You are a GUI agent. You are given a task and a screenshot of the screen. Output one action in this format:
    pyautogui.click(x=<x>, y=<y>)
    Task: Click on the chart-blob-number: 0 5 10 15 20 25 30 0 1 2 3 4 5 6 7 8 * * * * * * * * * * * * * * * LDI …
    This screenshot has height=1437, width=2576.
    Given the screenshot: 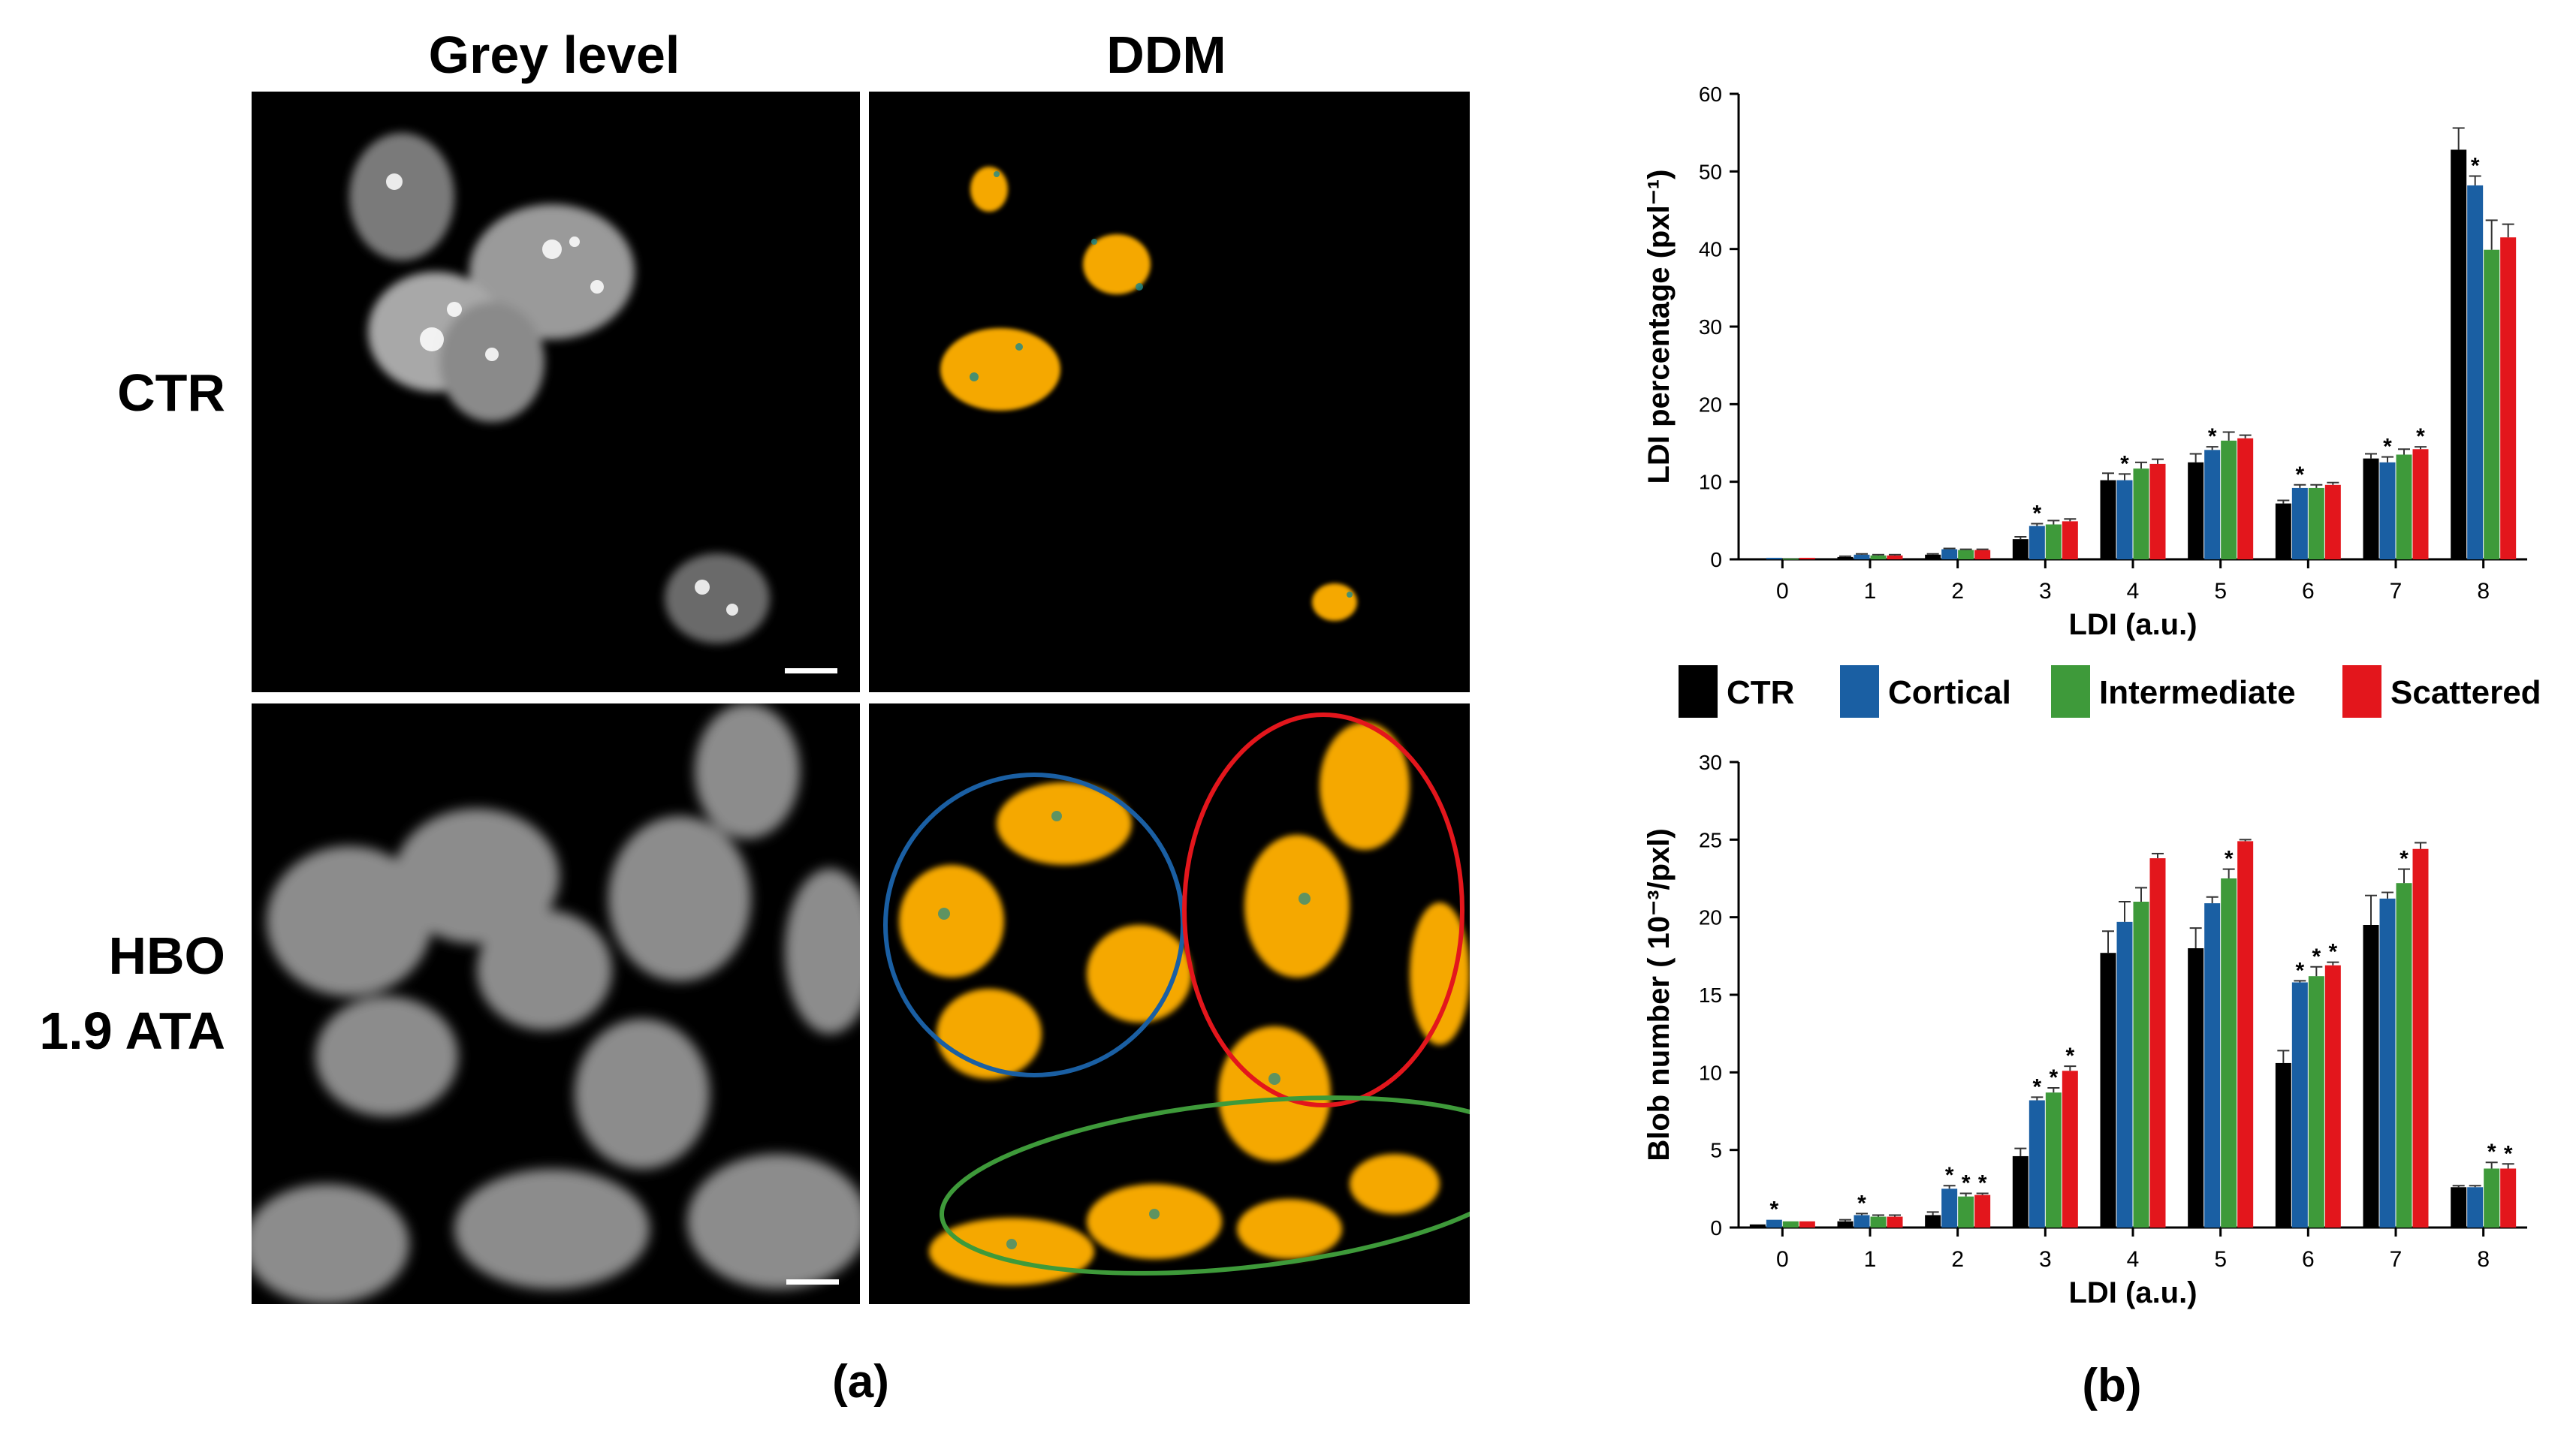 What is the action you would take?
    pyautogui.click(x=2084, y=1030)
    